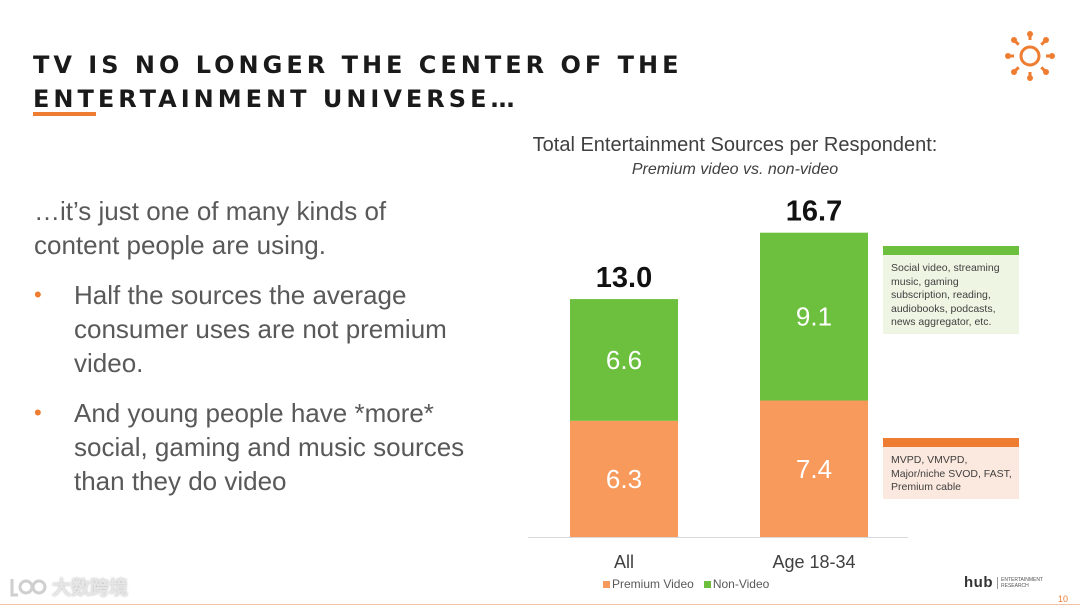 The width and height of the screenshot is (1080, 608). I want to click on data-label-premium-video-1: 7.4, so click(814, 469).